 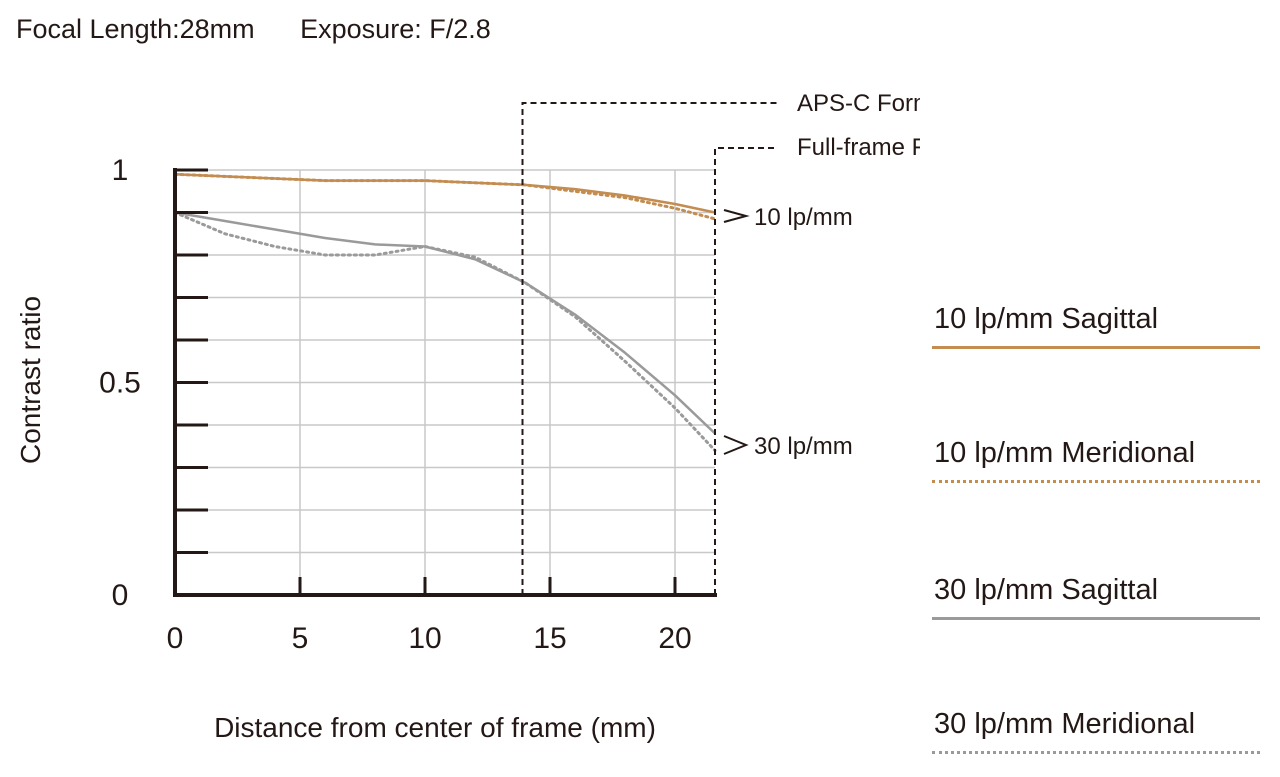 What do you see at coordinates (120, 170) in the screenshot?
I see `y-tick-label: 1` at bounding box center [120, 170].